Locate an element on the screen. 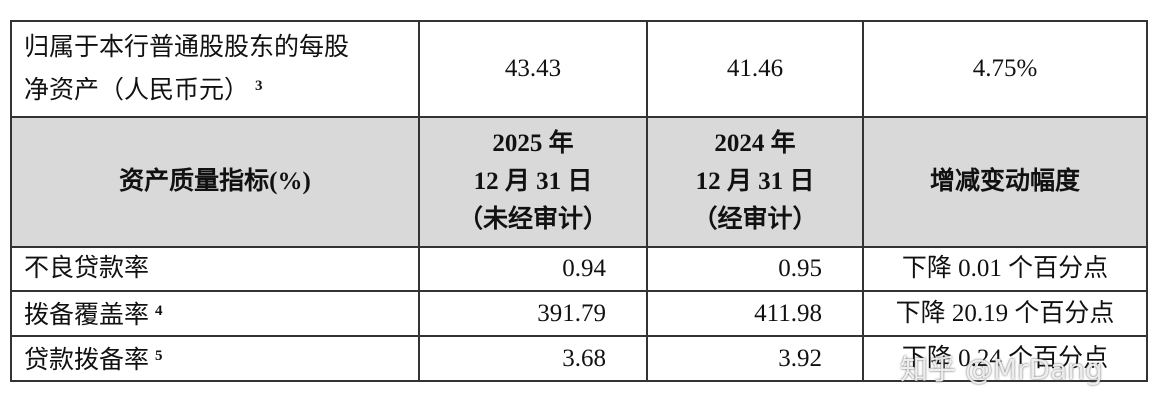 This screenshot has height=418, width=1176. label-line: 净资产（人民币元） 3 is located at coordinates (143, 90).